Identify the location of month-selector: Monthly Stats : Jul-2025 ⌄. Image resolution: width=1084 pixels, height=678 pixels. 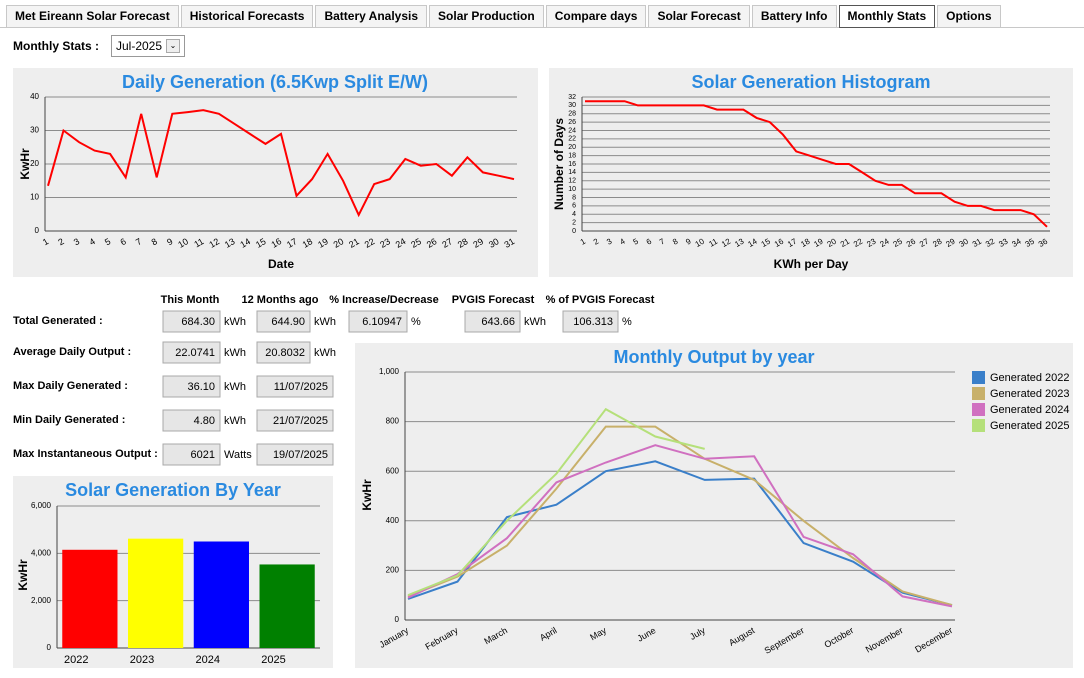
(99, 46).